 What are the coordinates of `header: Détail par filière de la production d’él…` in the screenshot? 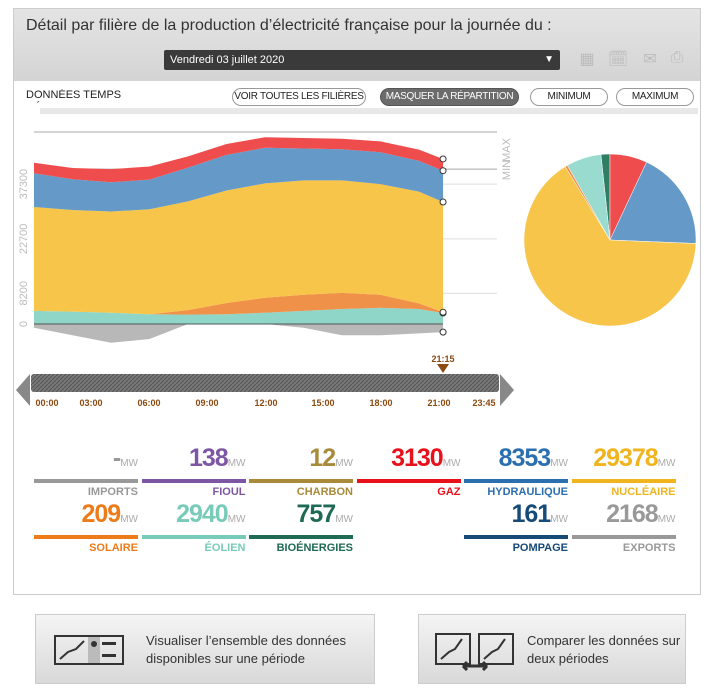 It's located at (357, 45).